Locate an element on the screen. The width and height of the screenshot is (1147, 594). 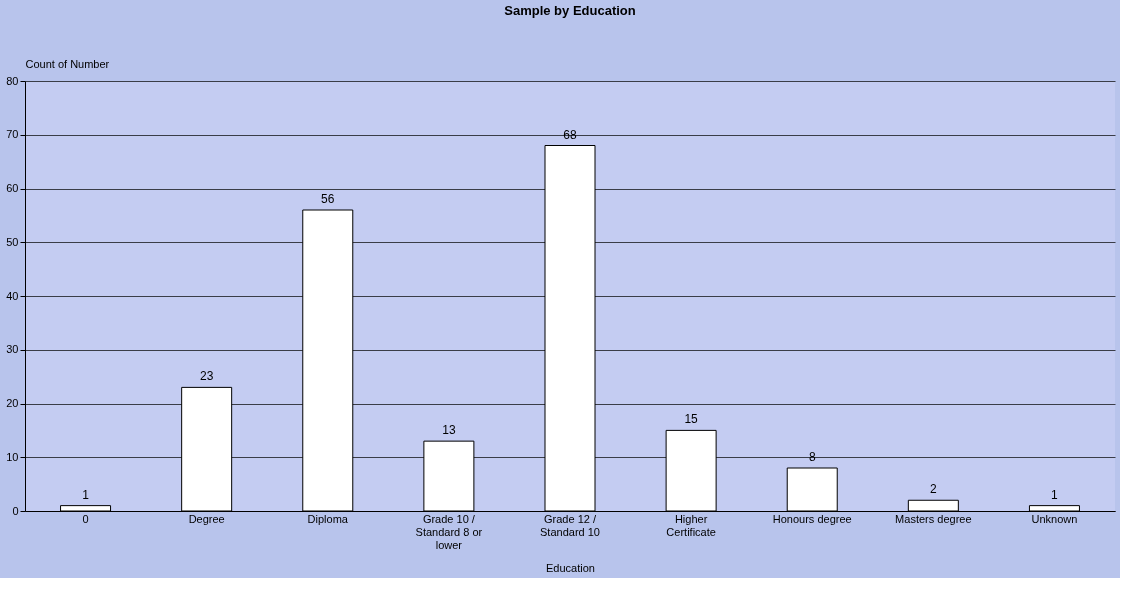
y-axis-title: Count of Number is located at coordinates (67, 63).